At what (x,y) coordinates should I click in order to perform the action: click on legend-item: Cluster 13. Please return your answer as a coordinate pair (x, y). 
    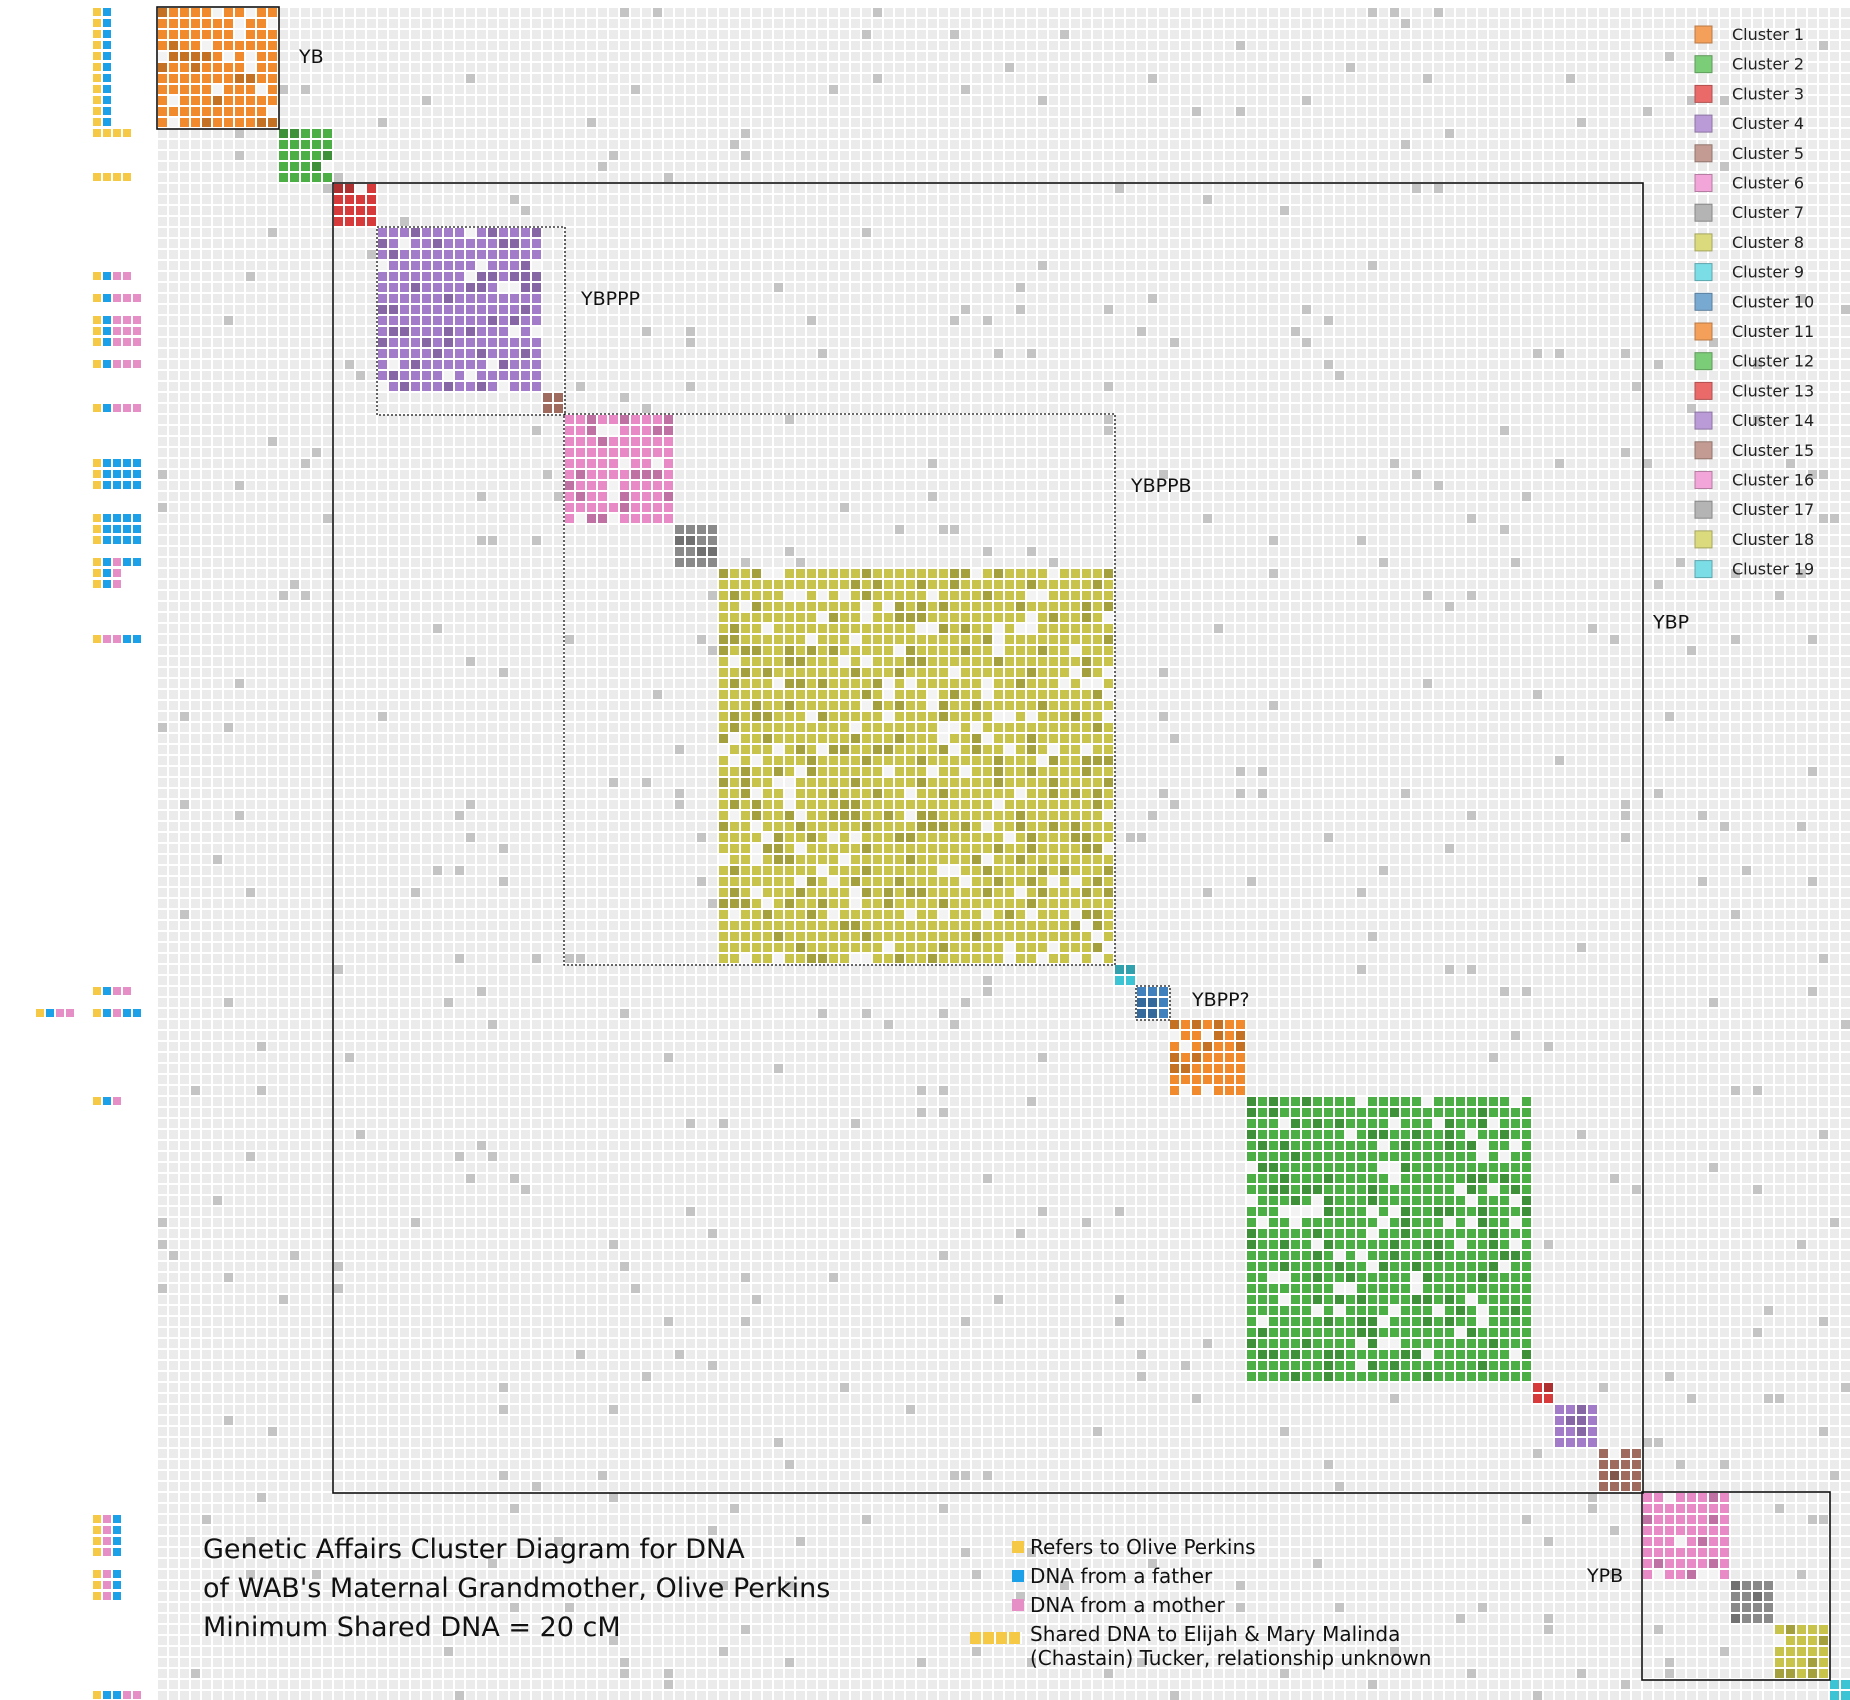
    Looking at the image, I should click on (1754, 390).